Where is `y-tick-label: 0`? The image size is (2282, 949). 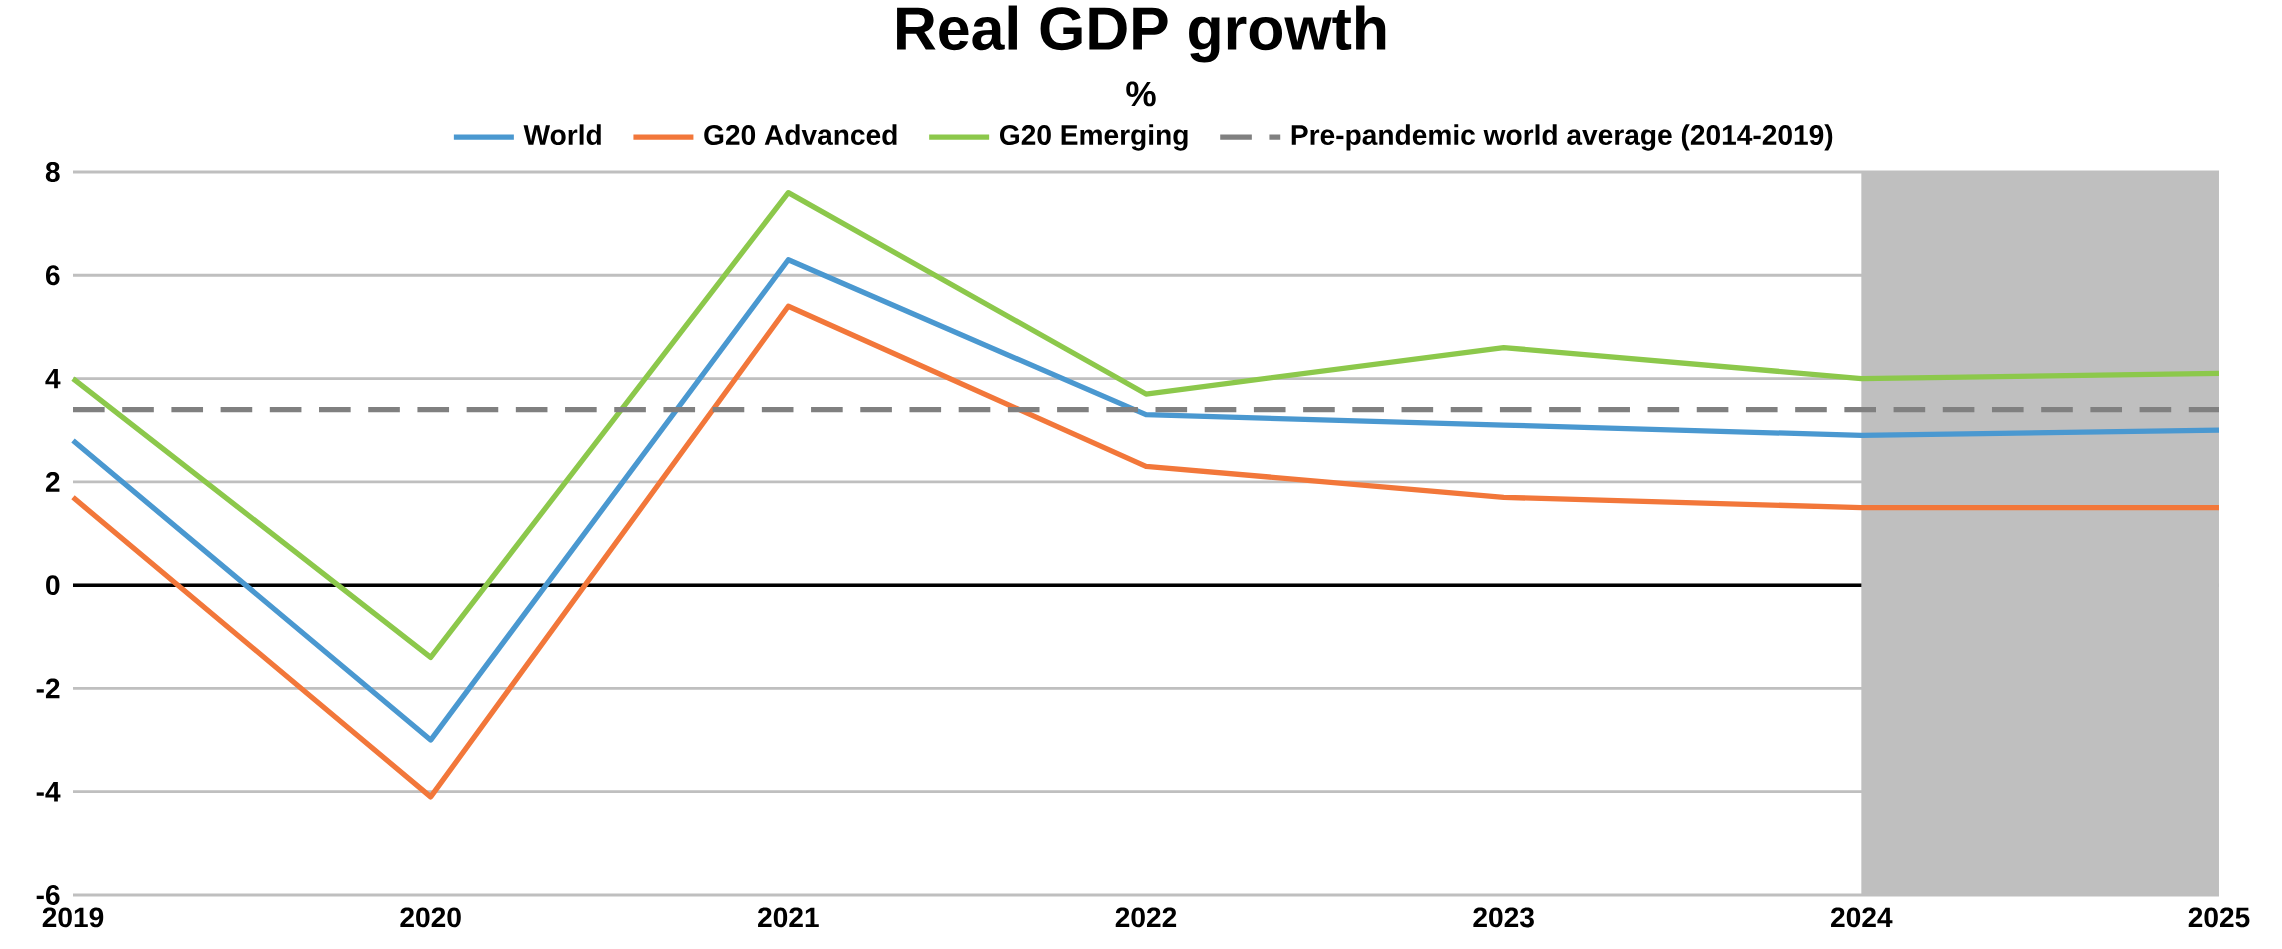 y-tick-label: 0 is located at coordinates (53, 585).